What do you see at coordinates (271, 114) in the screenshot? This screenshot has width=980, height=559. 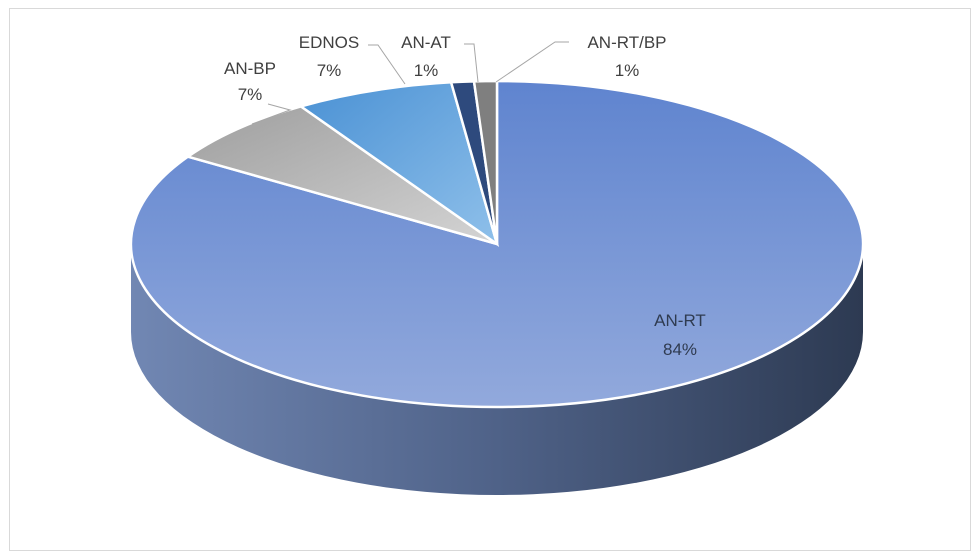 I see `leader-line-an-bp` at bounding box center [271, 114].